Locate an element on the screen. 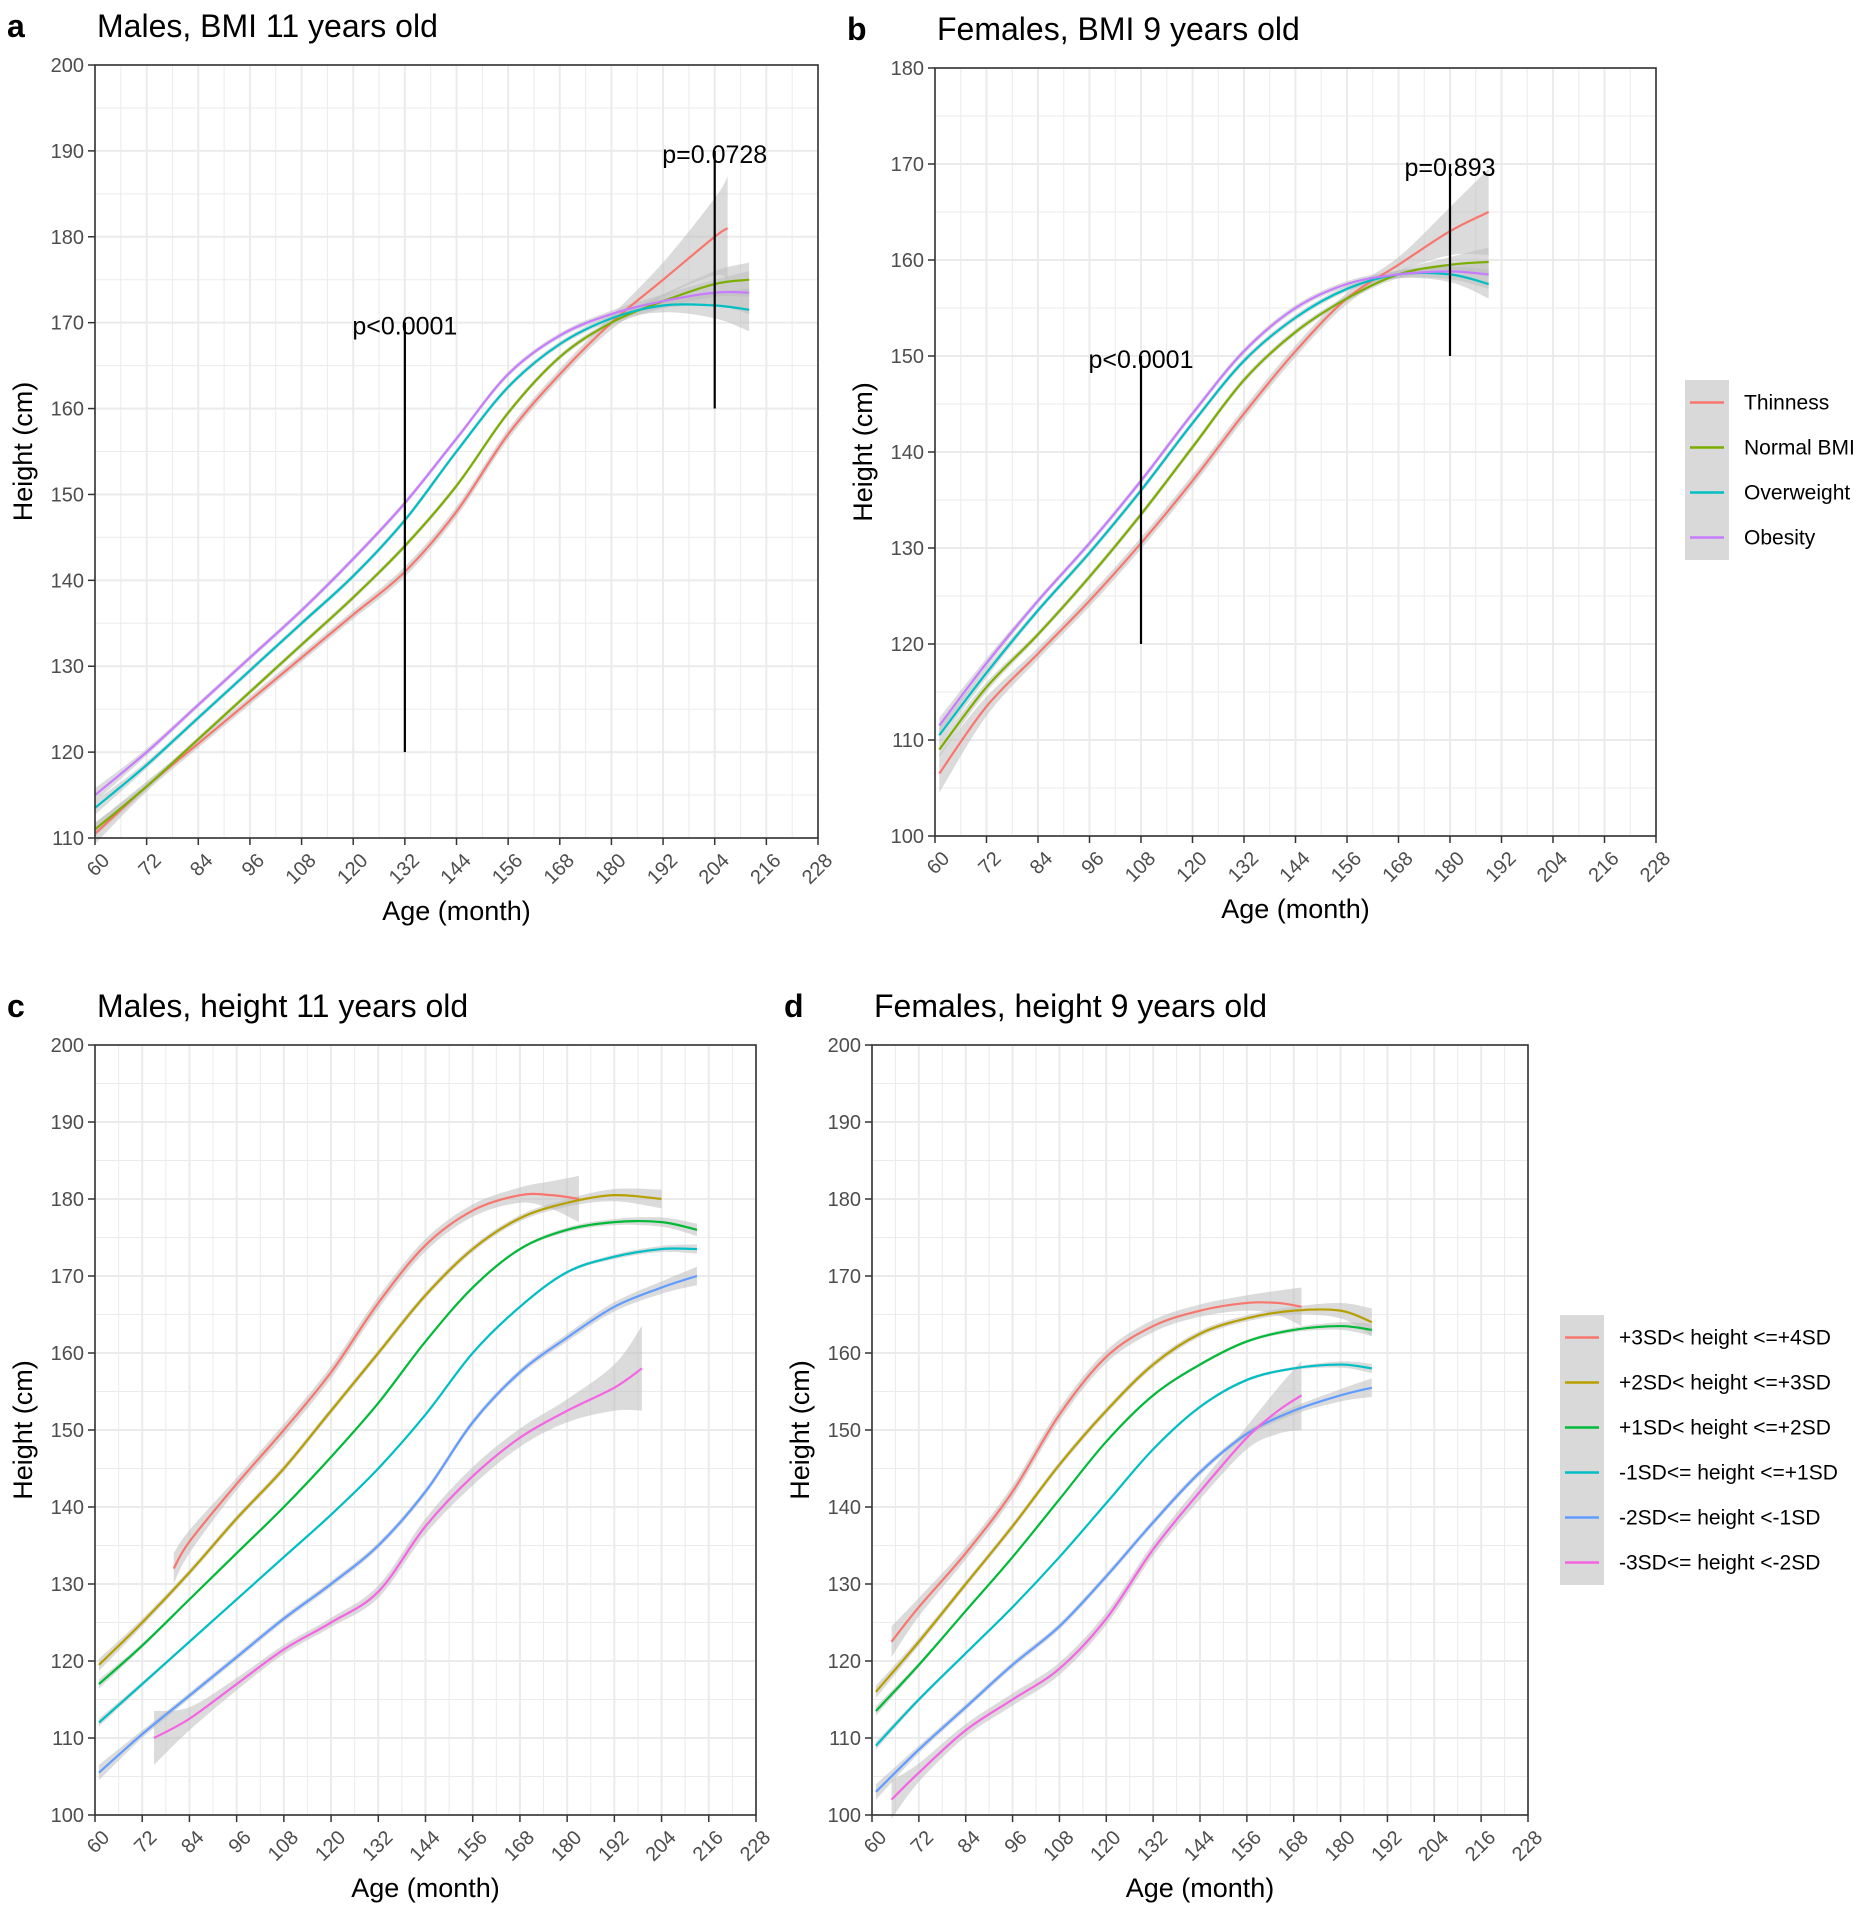  y-tick-label: 190 is located at coordinates (67, 1123).